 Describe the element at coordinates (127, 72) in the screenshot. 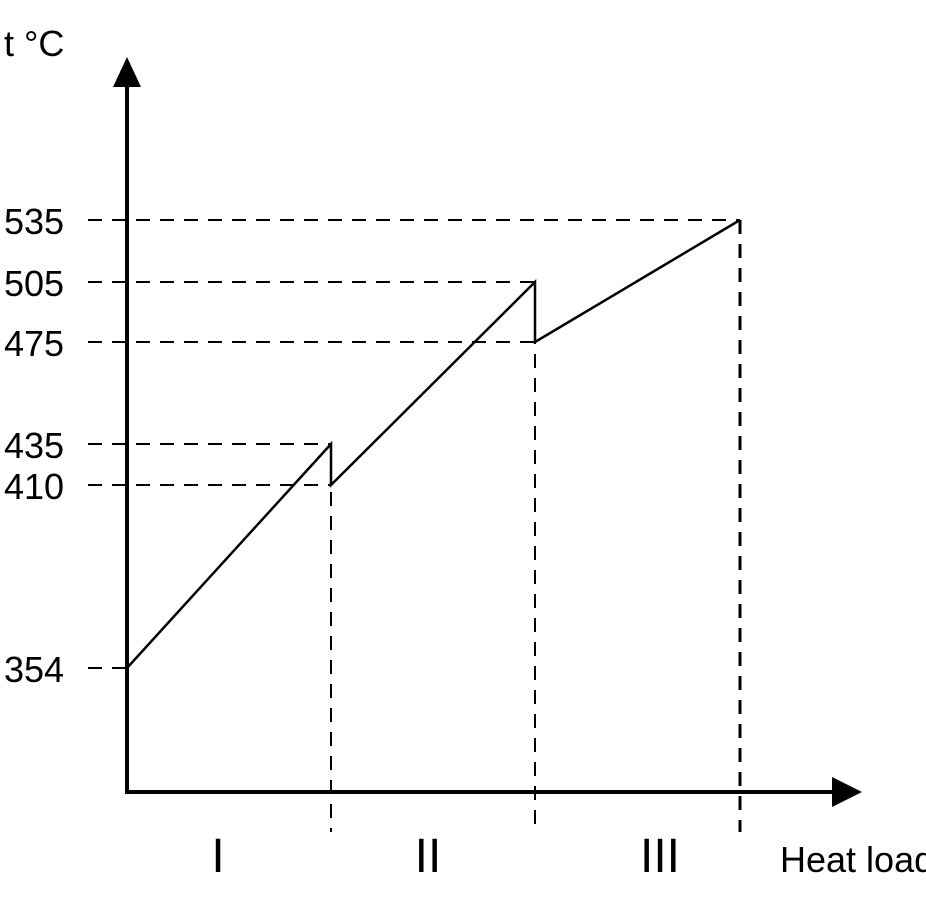

I see `y-axis-arrow` at that location.